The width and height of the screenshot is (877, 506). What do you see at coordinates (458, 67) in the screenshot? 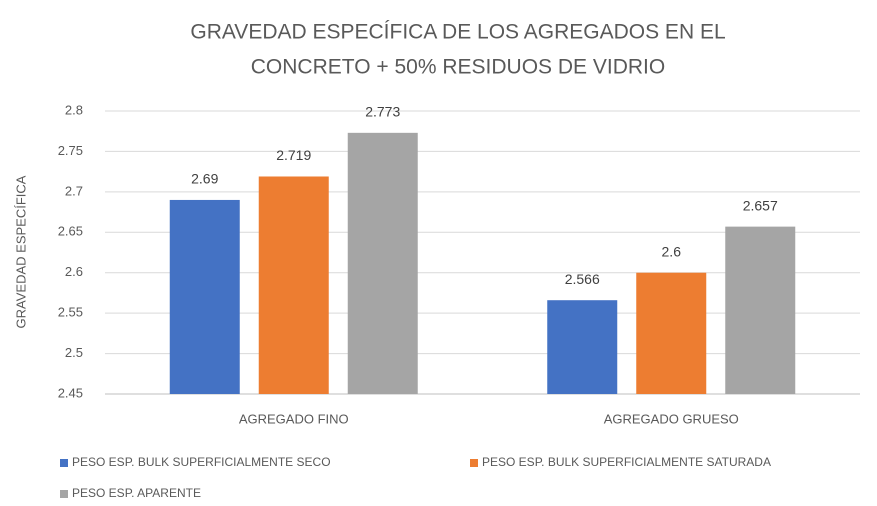
I see `chart-title: CONCRETO + 50% RESIDUOS DE VIDRIO` at bounding box center [458, 67].